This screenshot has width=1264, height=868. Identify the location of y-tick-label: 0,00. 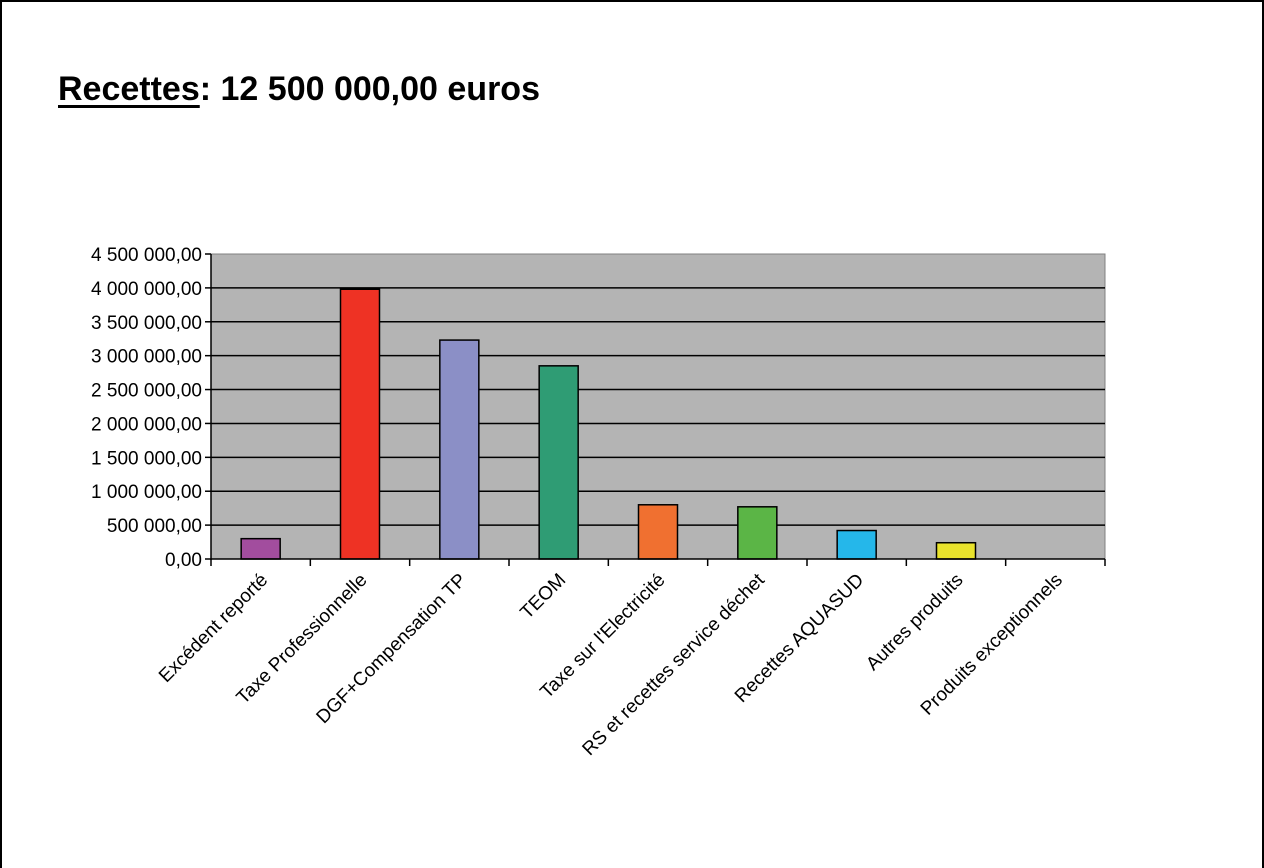
(183, 560).